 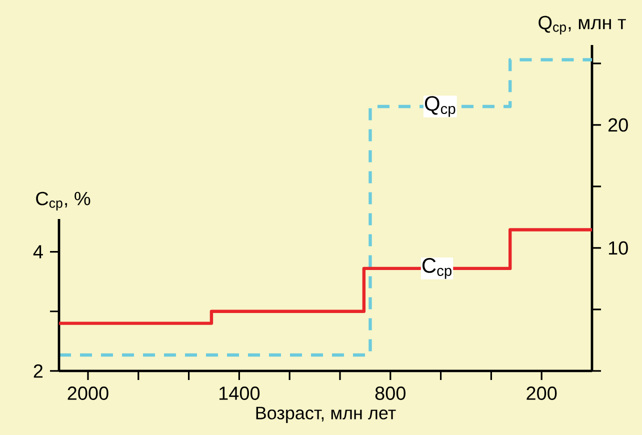 I want to click on y2-tick-label: 20, so click(x=618, y=125).